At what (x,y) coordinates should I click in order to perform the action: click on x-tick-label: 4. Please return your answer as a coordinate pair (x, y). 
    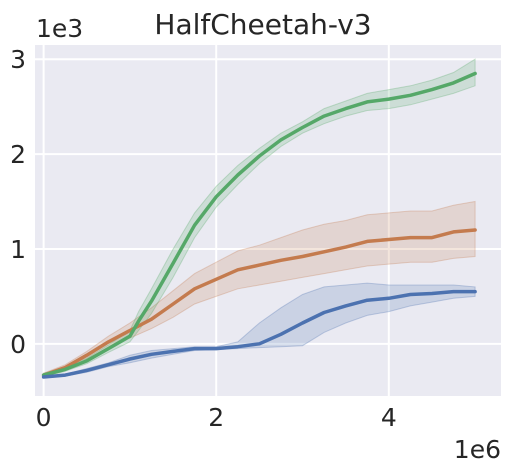
    Looking at the image, I should click on (389, 417).